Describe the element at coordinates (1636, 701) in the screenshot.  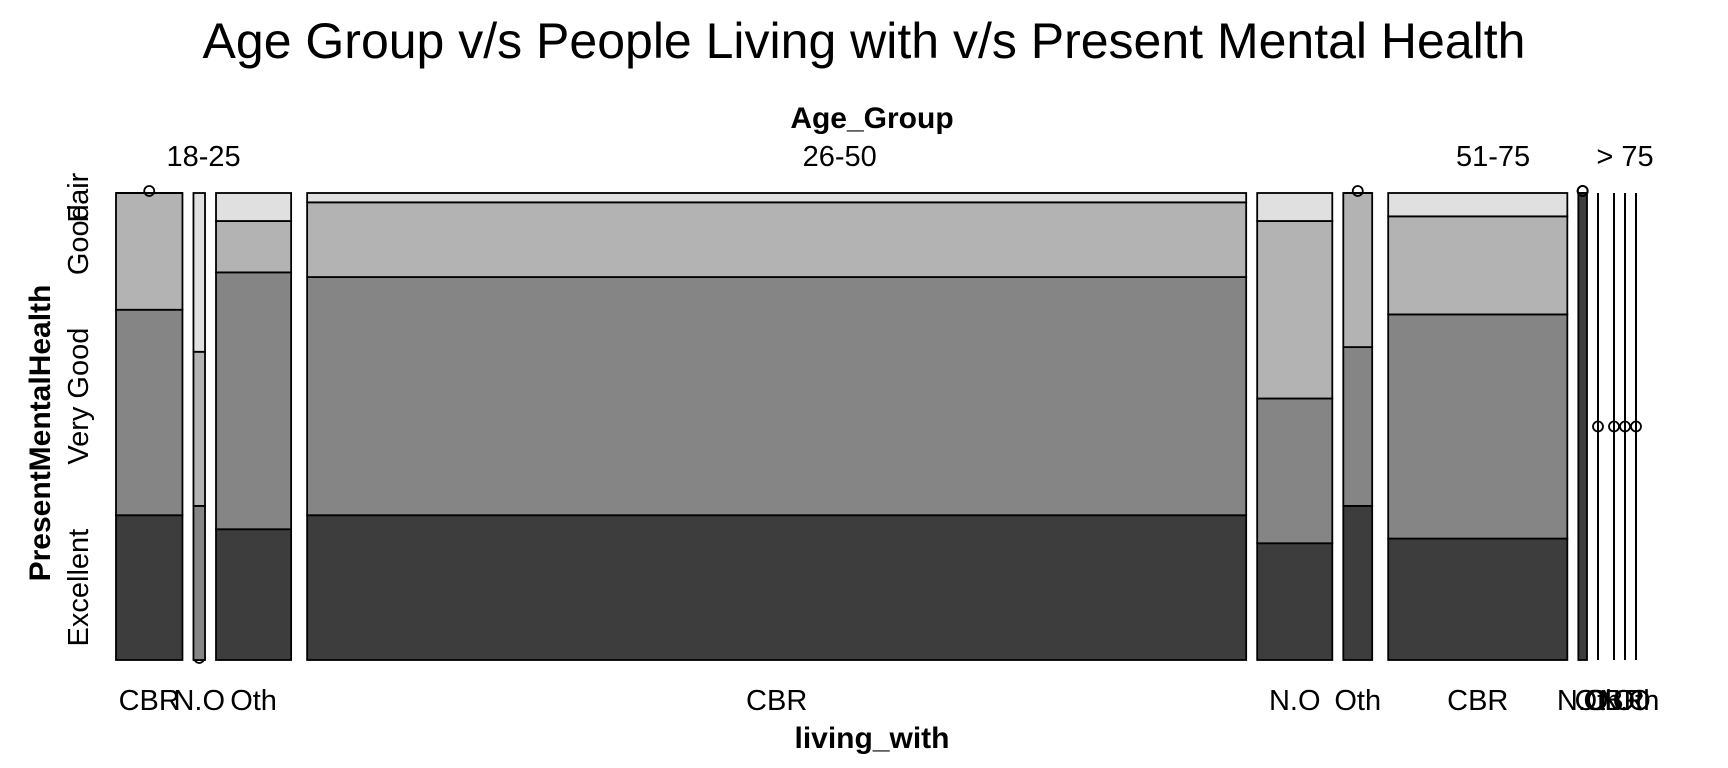
I see `living-with-label-75-oth: Oth` at that location.